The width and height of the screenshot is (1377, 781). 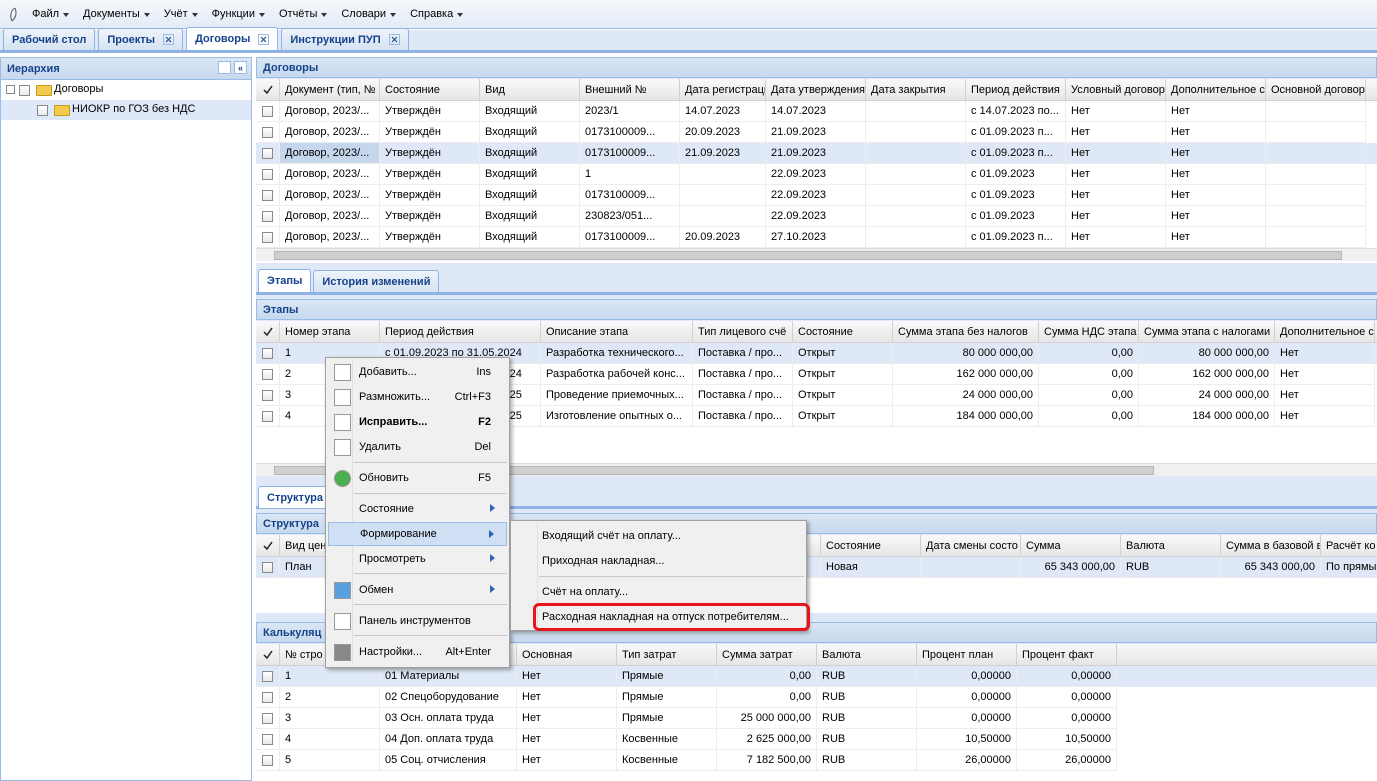 I want to click on menu-item: Удалить Del, so click(x=417, y=447).